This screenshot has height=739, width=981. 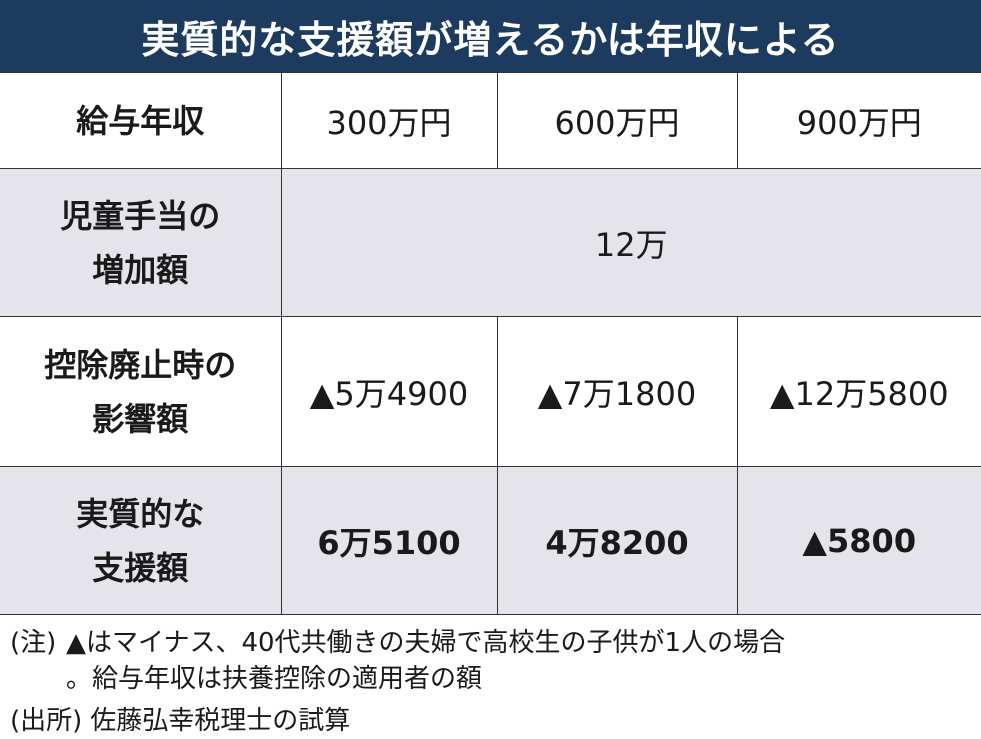 What do you see at coordinates (426, 643) in the screenshot?
I see `note-text: ▲はマイナス、40代共働きの夫婦で高校生の子供が1人の場合` at bounding box center [426, 643].